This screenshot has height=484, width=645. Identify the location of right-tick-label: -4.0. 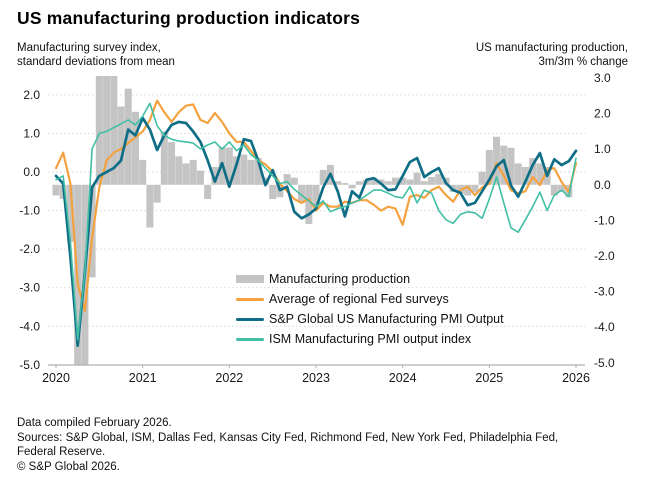
(604, 327).